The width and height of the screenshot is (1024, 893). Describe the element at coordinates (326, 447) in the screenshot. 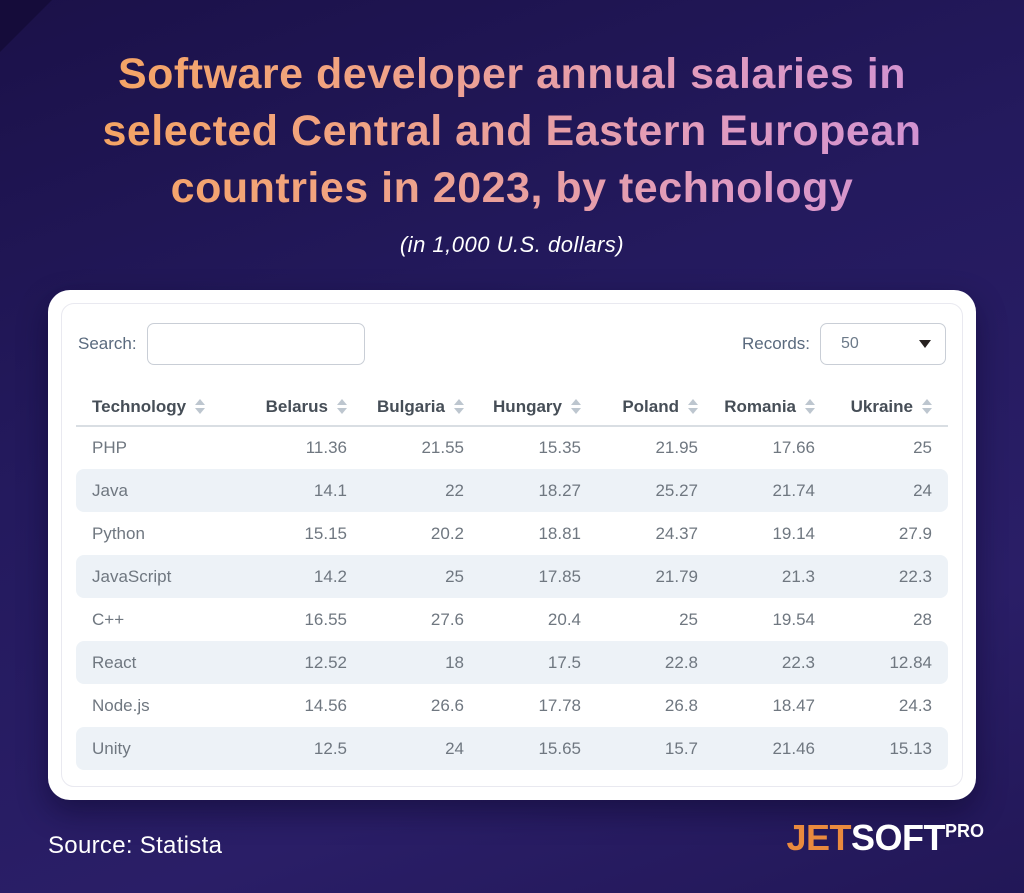

I see `value-cell: 11.36` at that location.